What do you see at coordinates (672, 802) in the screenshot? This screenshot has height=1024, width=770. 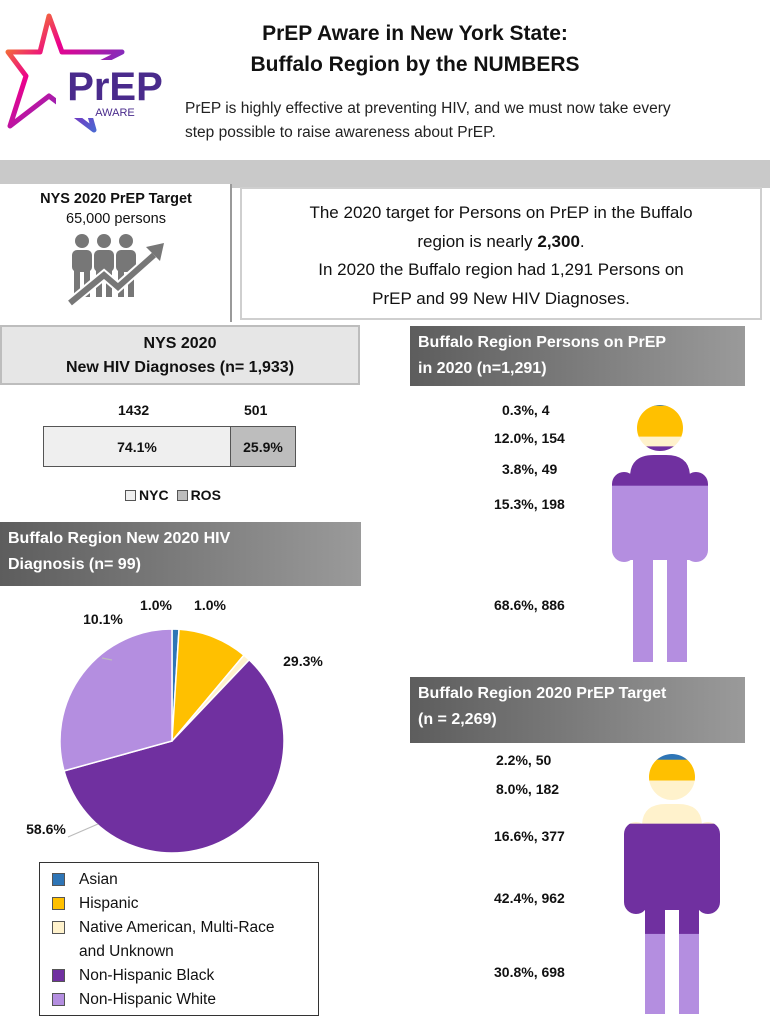 I see `fig2-band-native` at bounding box center [672, 802].